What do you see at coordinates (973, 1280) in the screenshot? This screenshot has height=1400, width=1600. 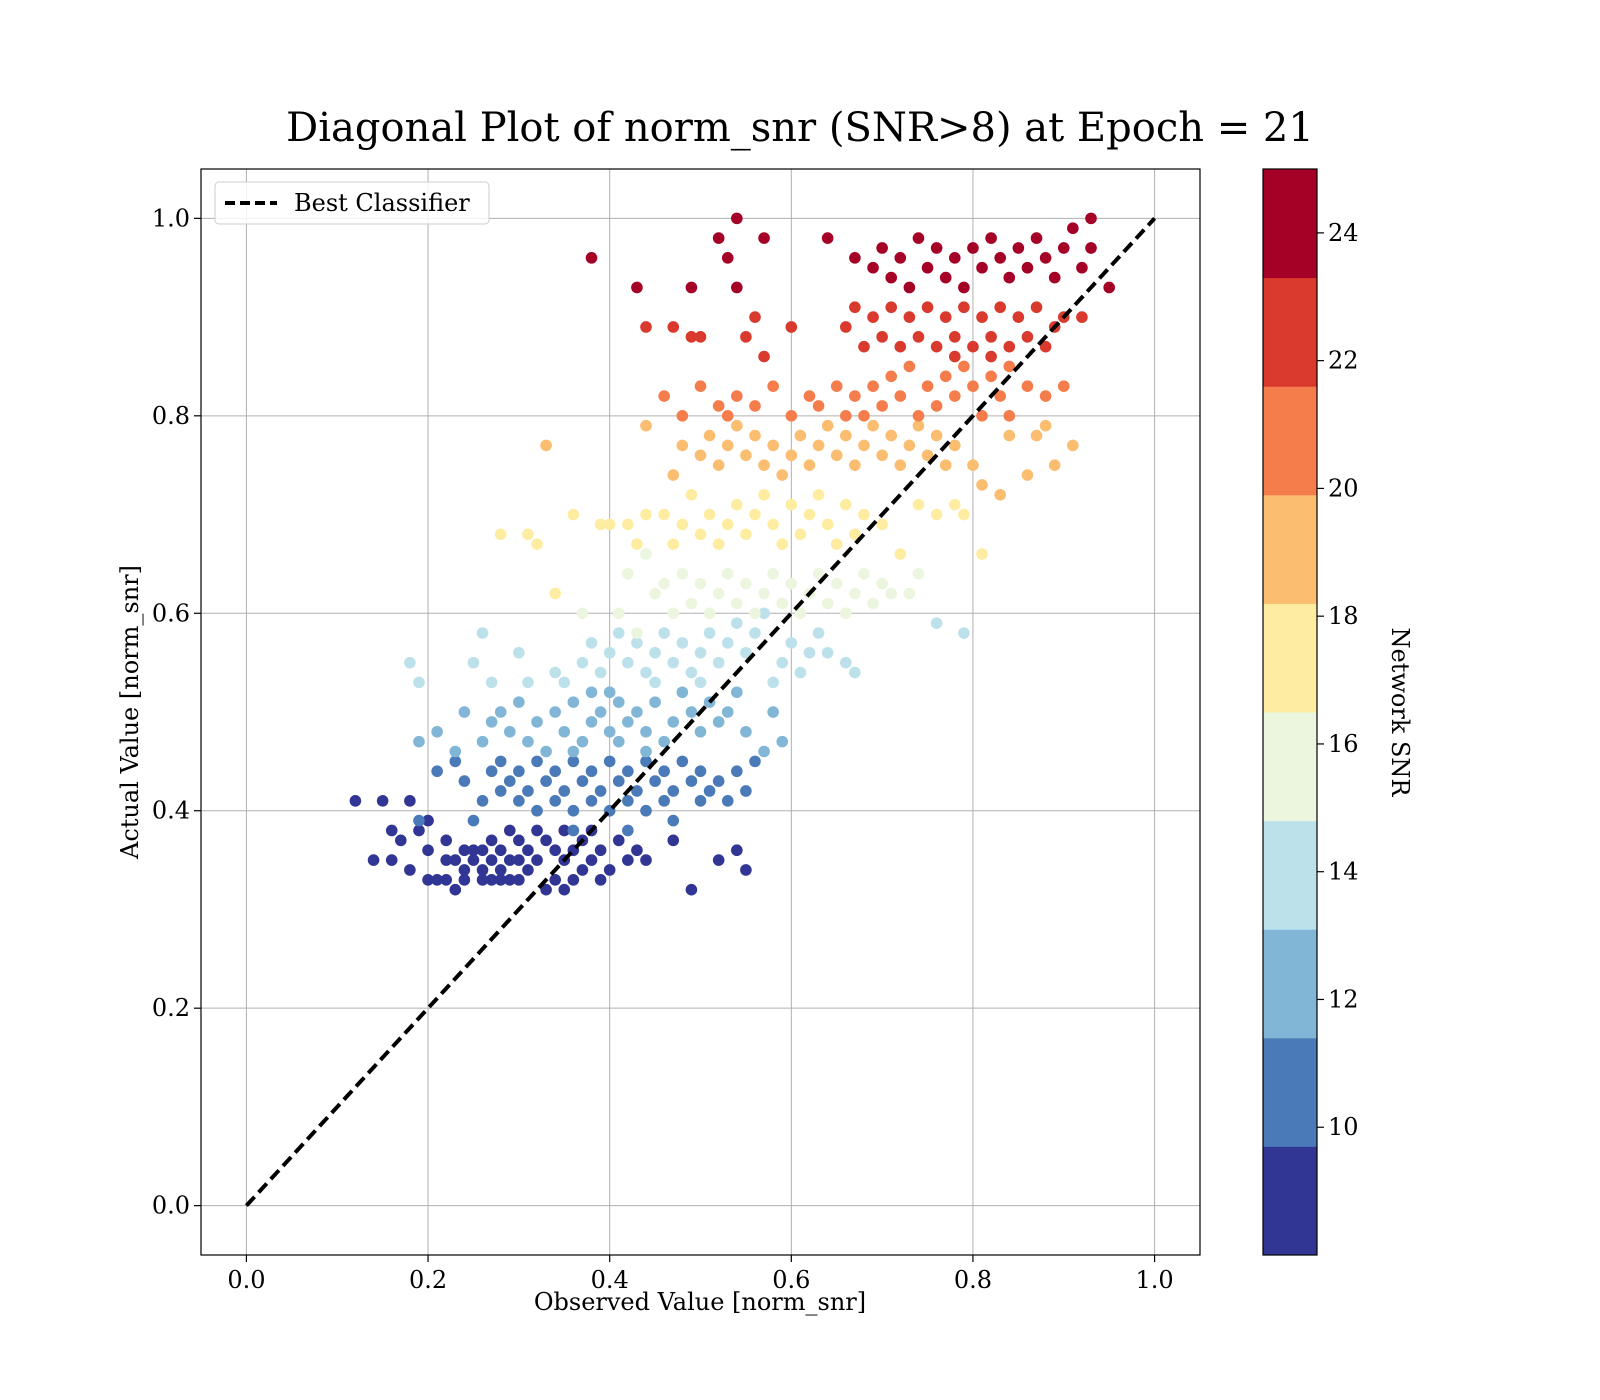 I see `x-tick-label: 0.8` at bounding box center [973, 1280].